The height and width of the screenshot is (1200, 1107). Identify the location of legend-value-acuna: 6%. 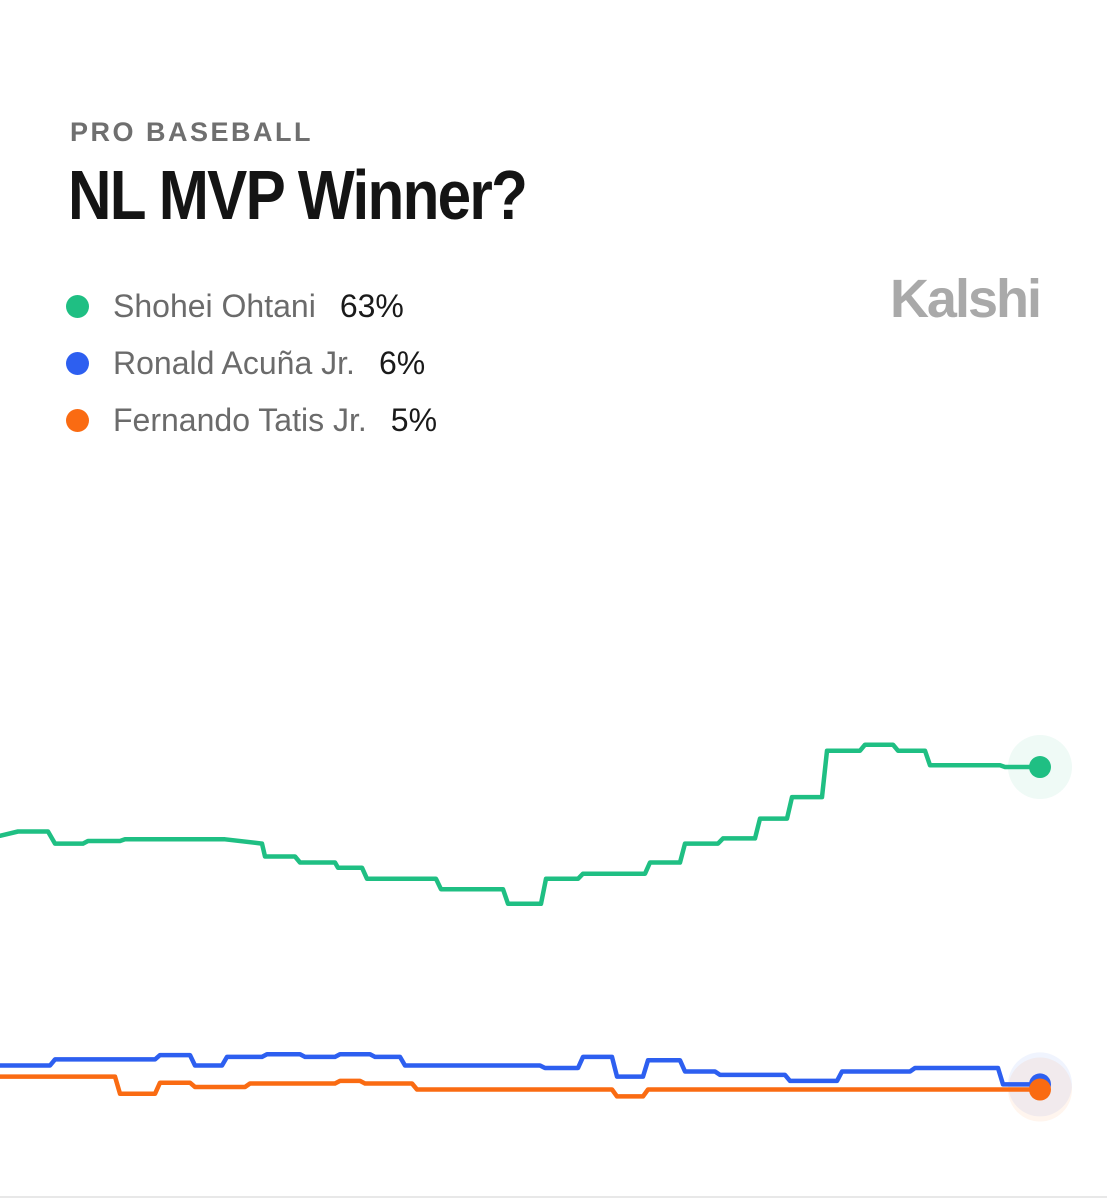
(402, 363).